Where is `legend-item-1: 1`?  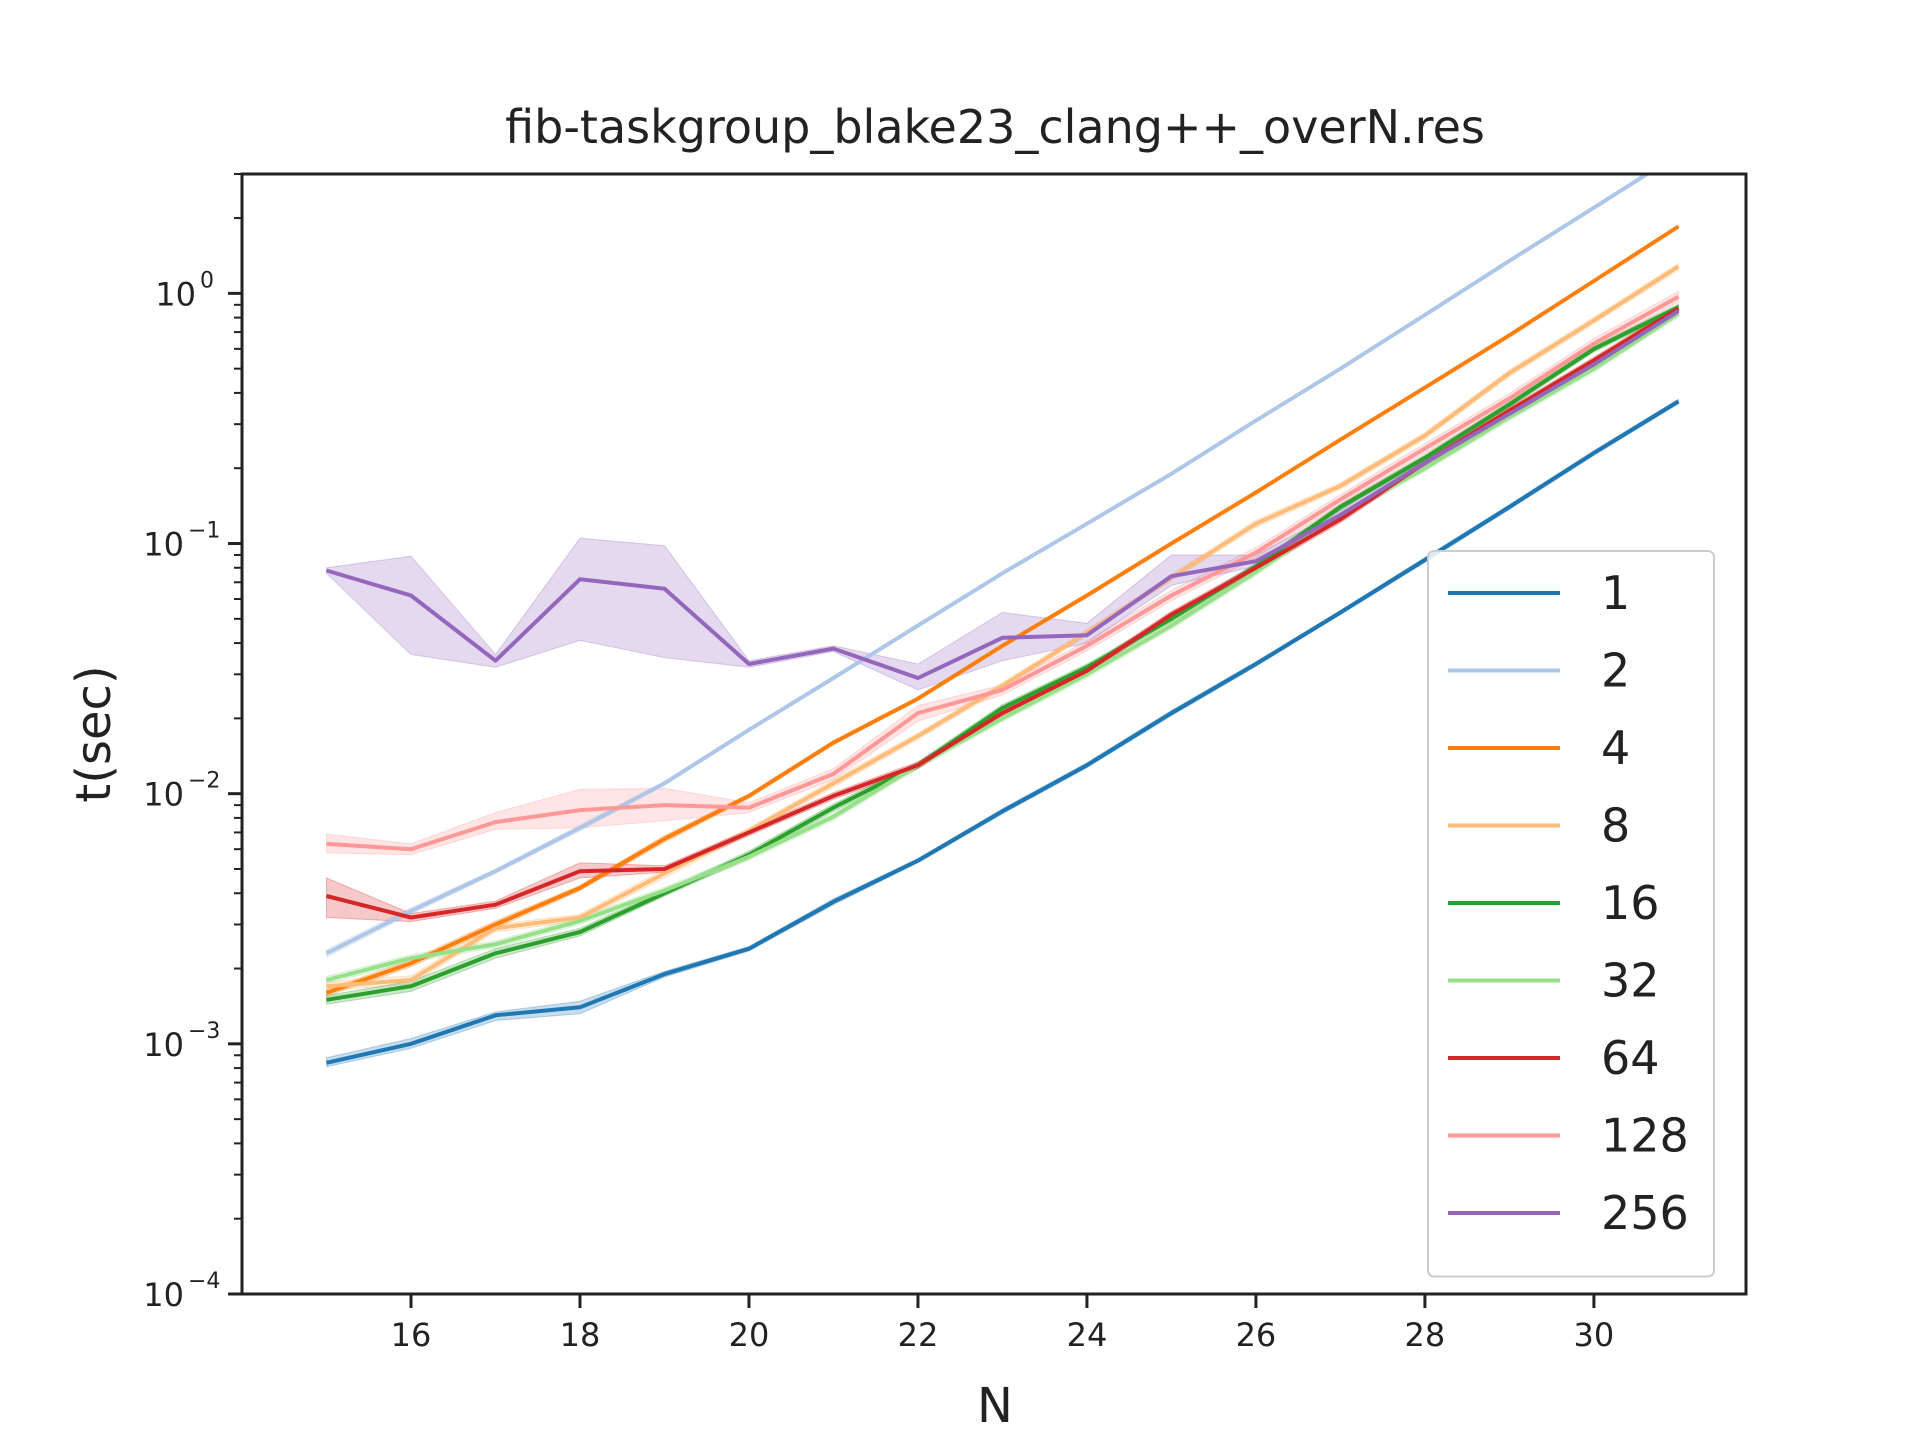 legend-item-1: 1 is located at coordinates (1539, 593).